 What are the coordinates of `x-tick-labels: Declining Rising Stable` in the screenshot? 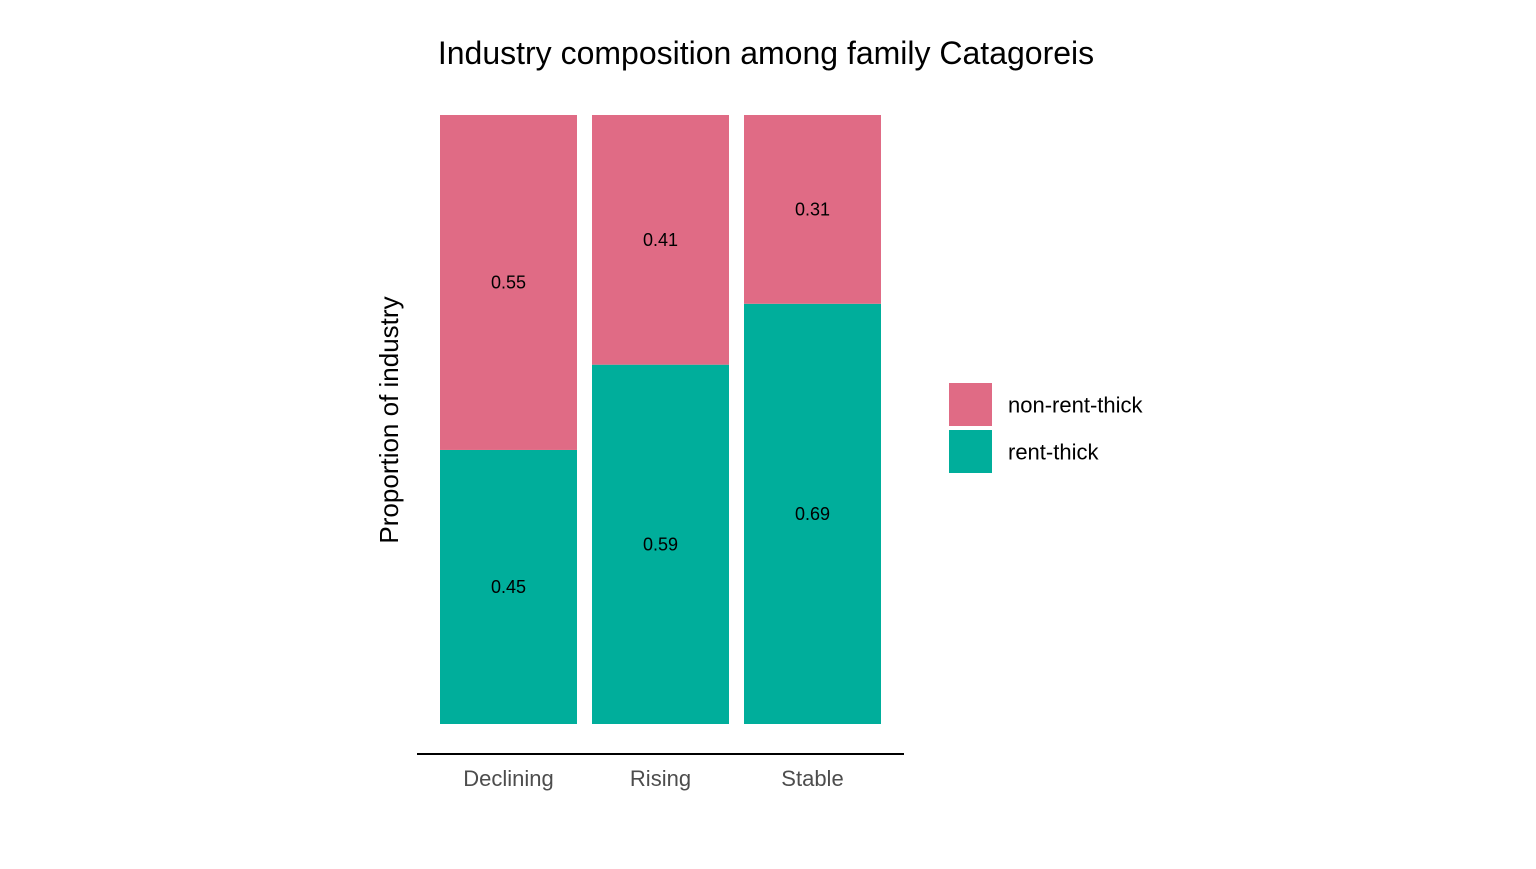 It's located at (653, 778).